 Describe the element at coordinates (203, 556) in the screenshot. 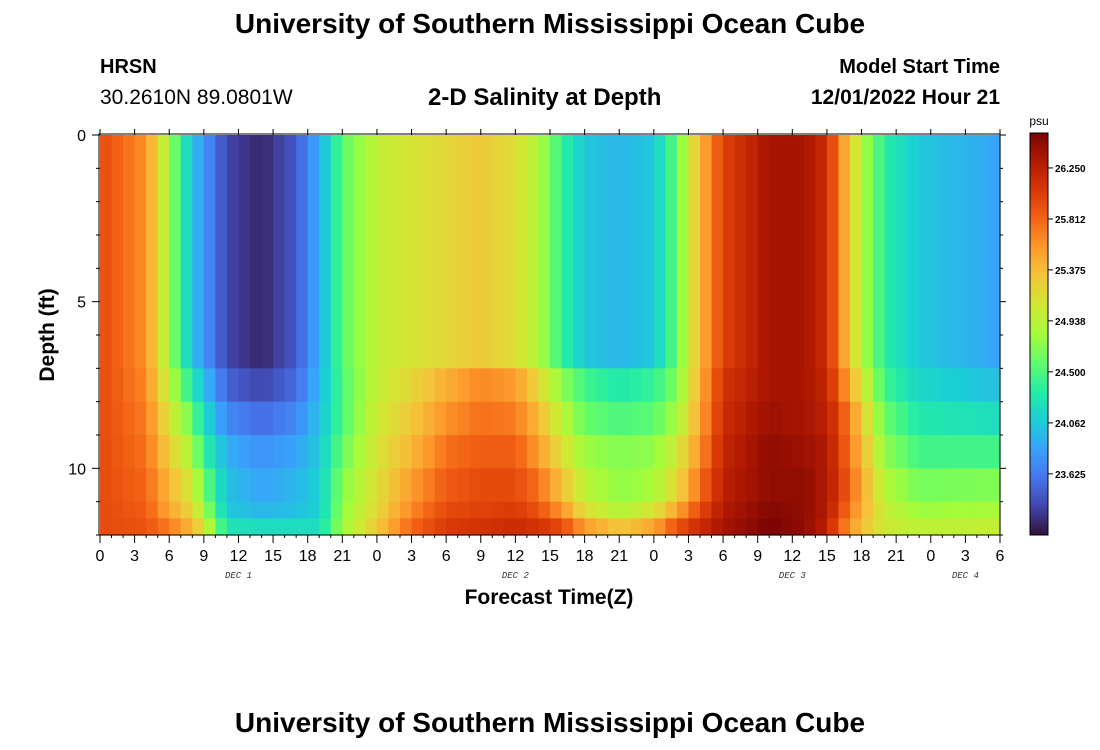

I see `x-tick-label: 9` at that location.